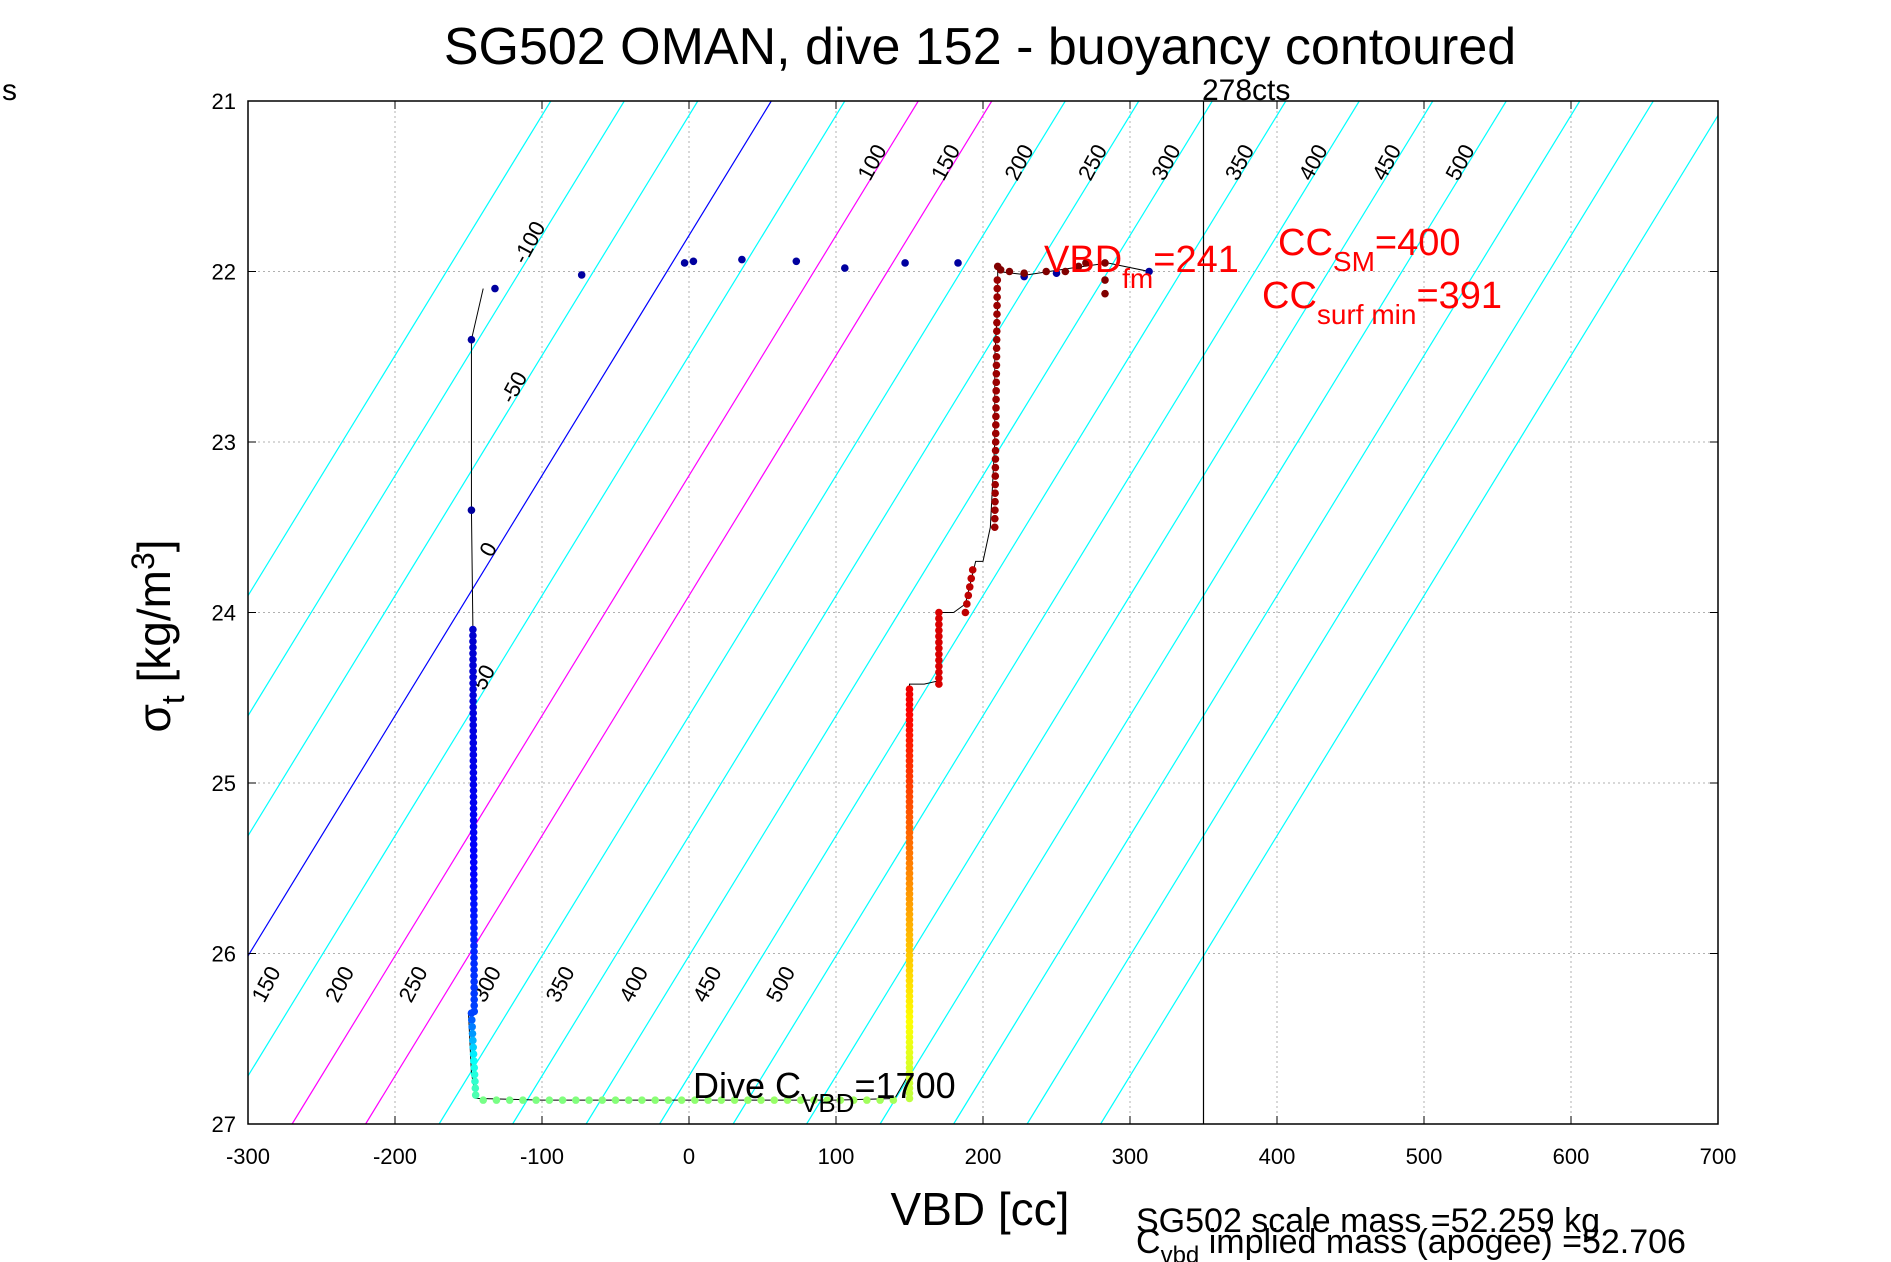 This screenshot has width=1891, height=1262. What do you see at coordinates (1459, 296) in the screenshot?
I see `cc-surf-value: =391` at bounding box center [1459, 296].